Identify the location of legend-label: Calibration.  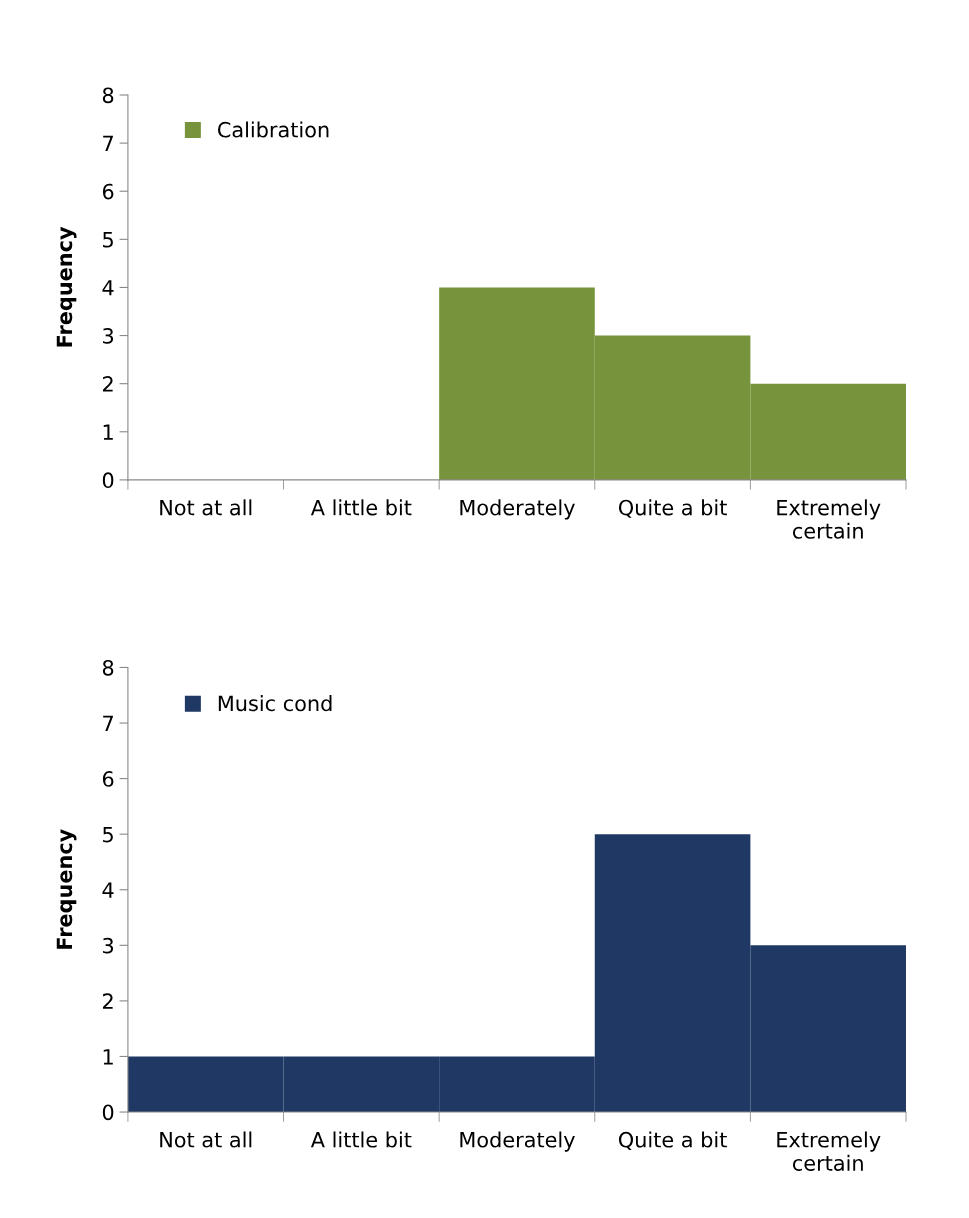
(273, 129).